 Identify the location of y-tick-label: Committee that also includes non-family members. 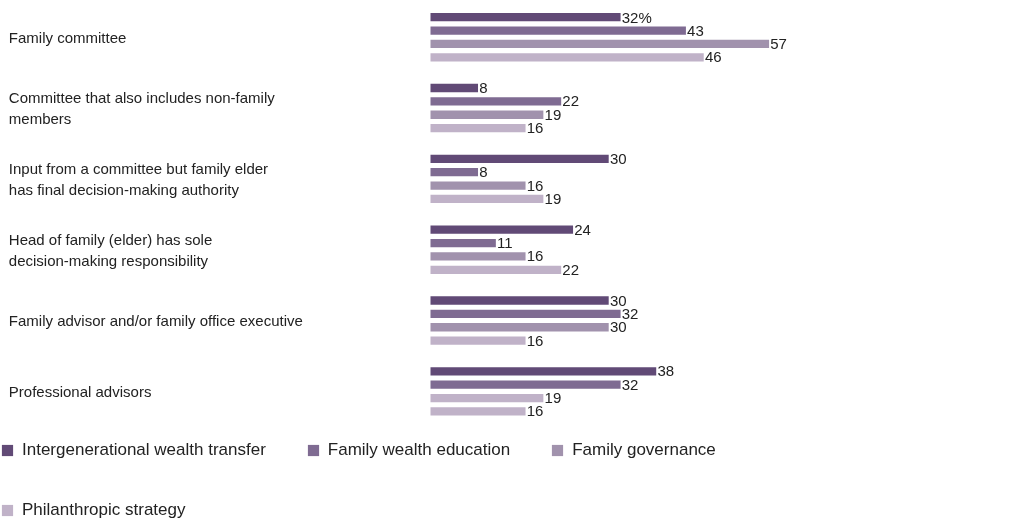
(142, 108).